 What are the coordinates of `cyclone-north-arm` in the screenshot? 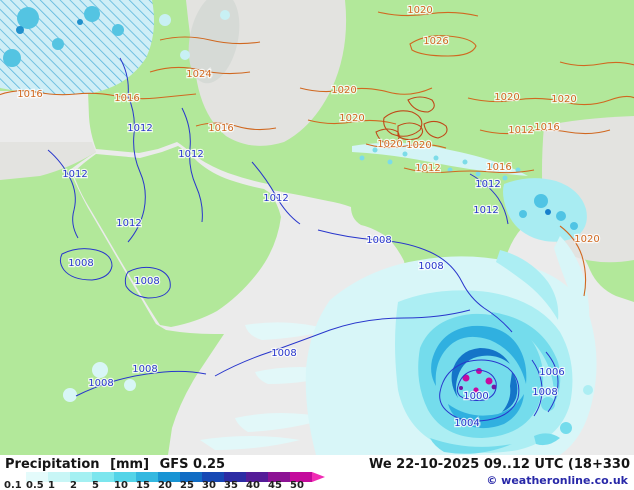 It's located at (527, 285).